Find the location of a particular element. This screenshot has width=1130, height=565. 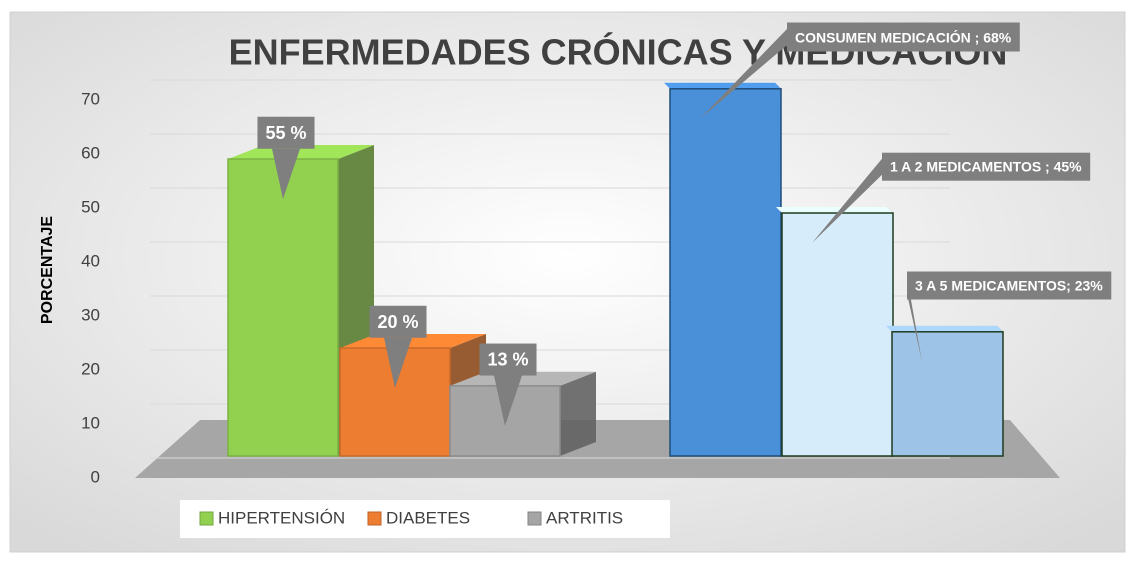

legend-label: HIPERTENSIÓN is located at coordinates (281, 517).